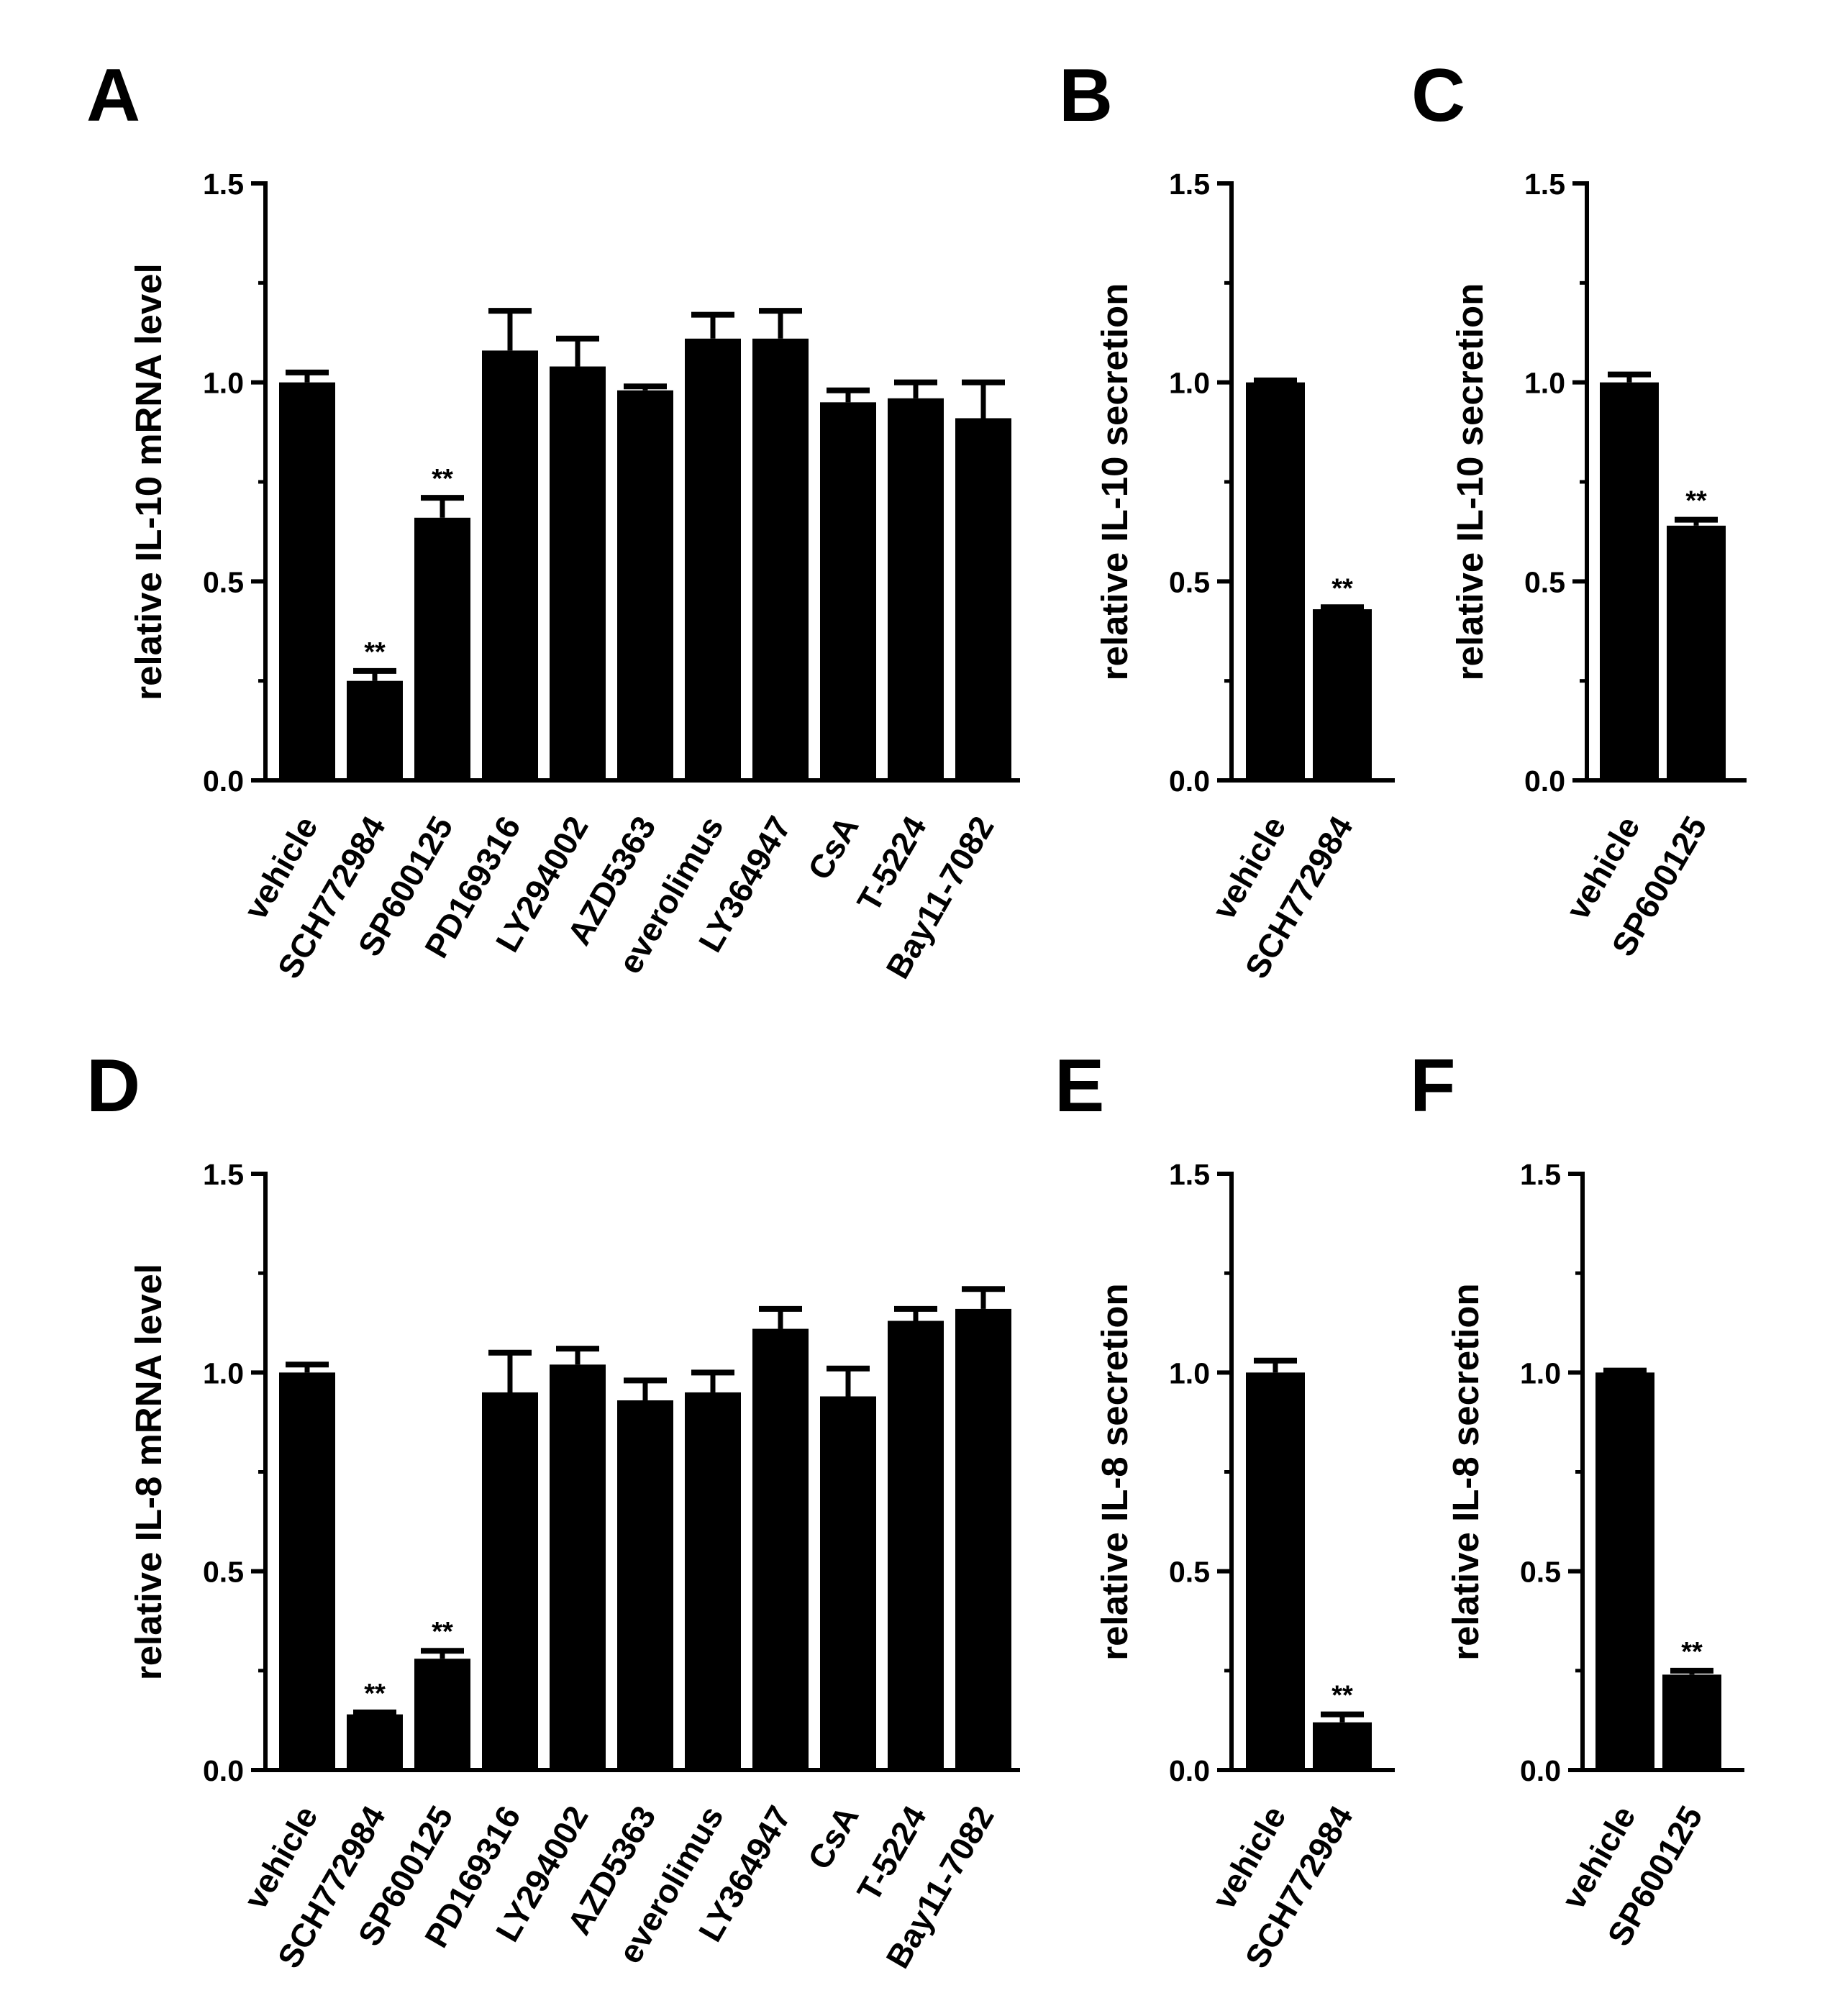 The height and width of the screenshot is (2016, 1830). I want to click on y-axis-label: relative IL-8 mRNA level, so click(148, 1472).